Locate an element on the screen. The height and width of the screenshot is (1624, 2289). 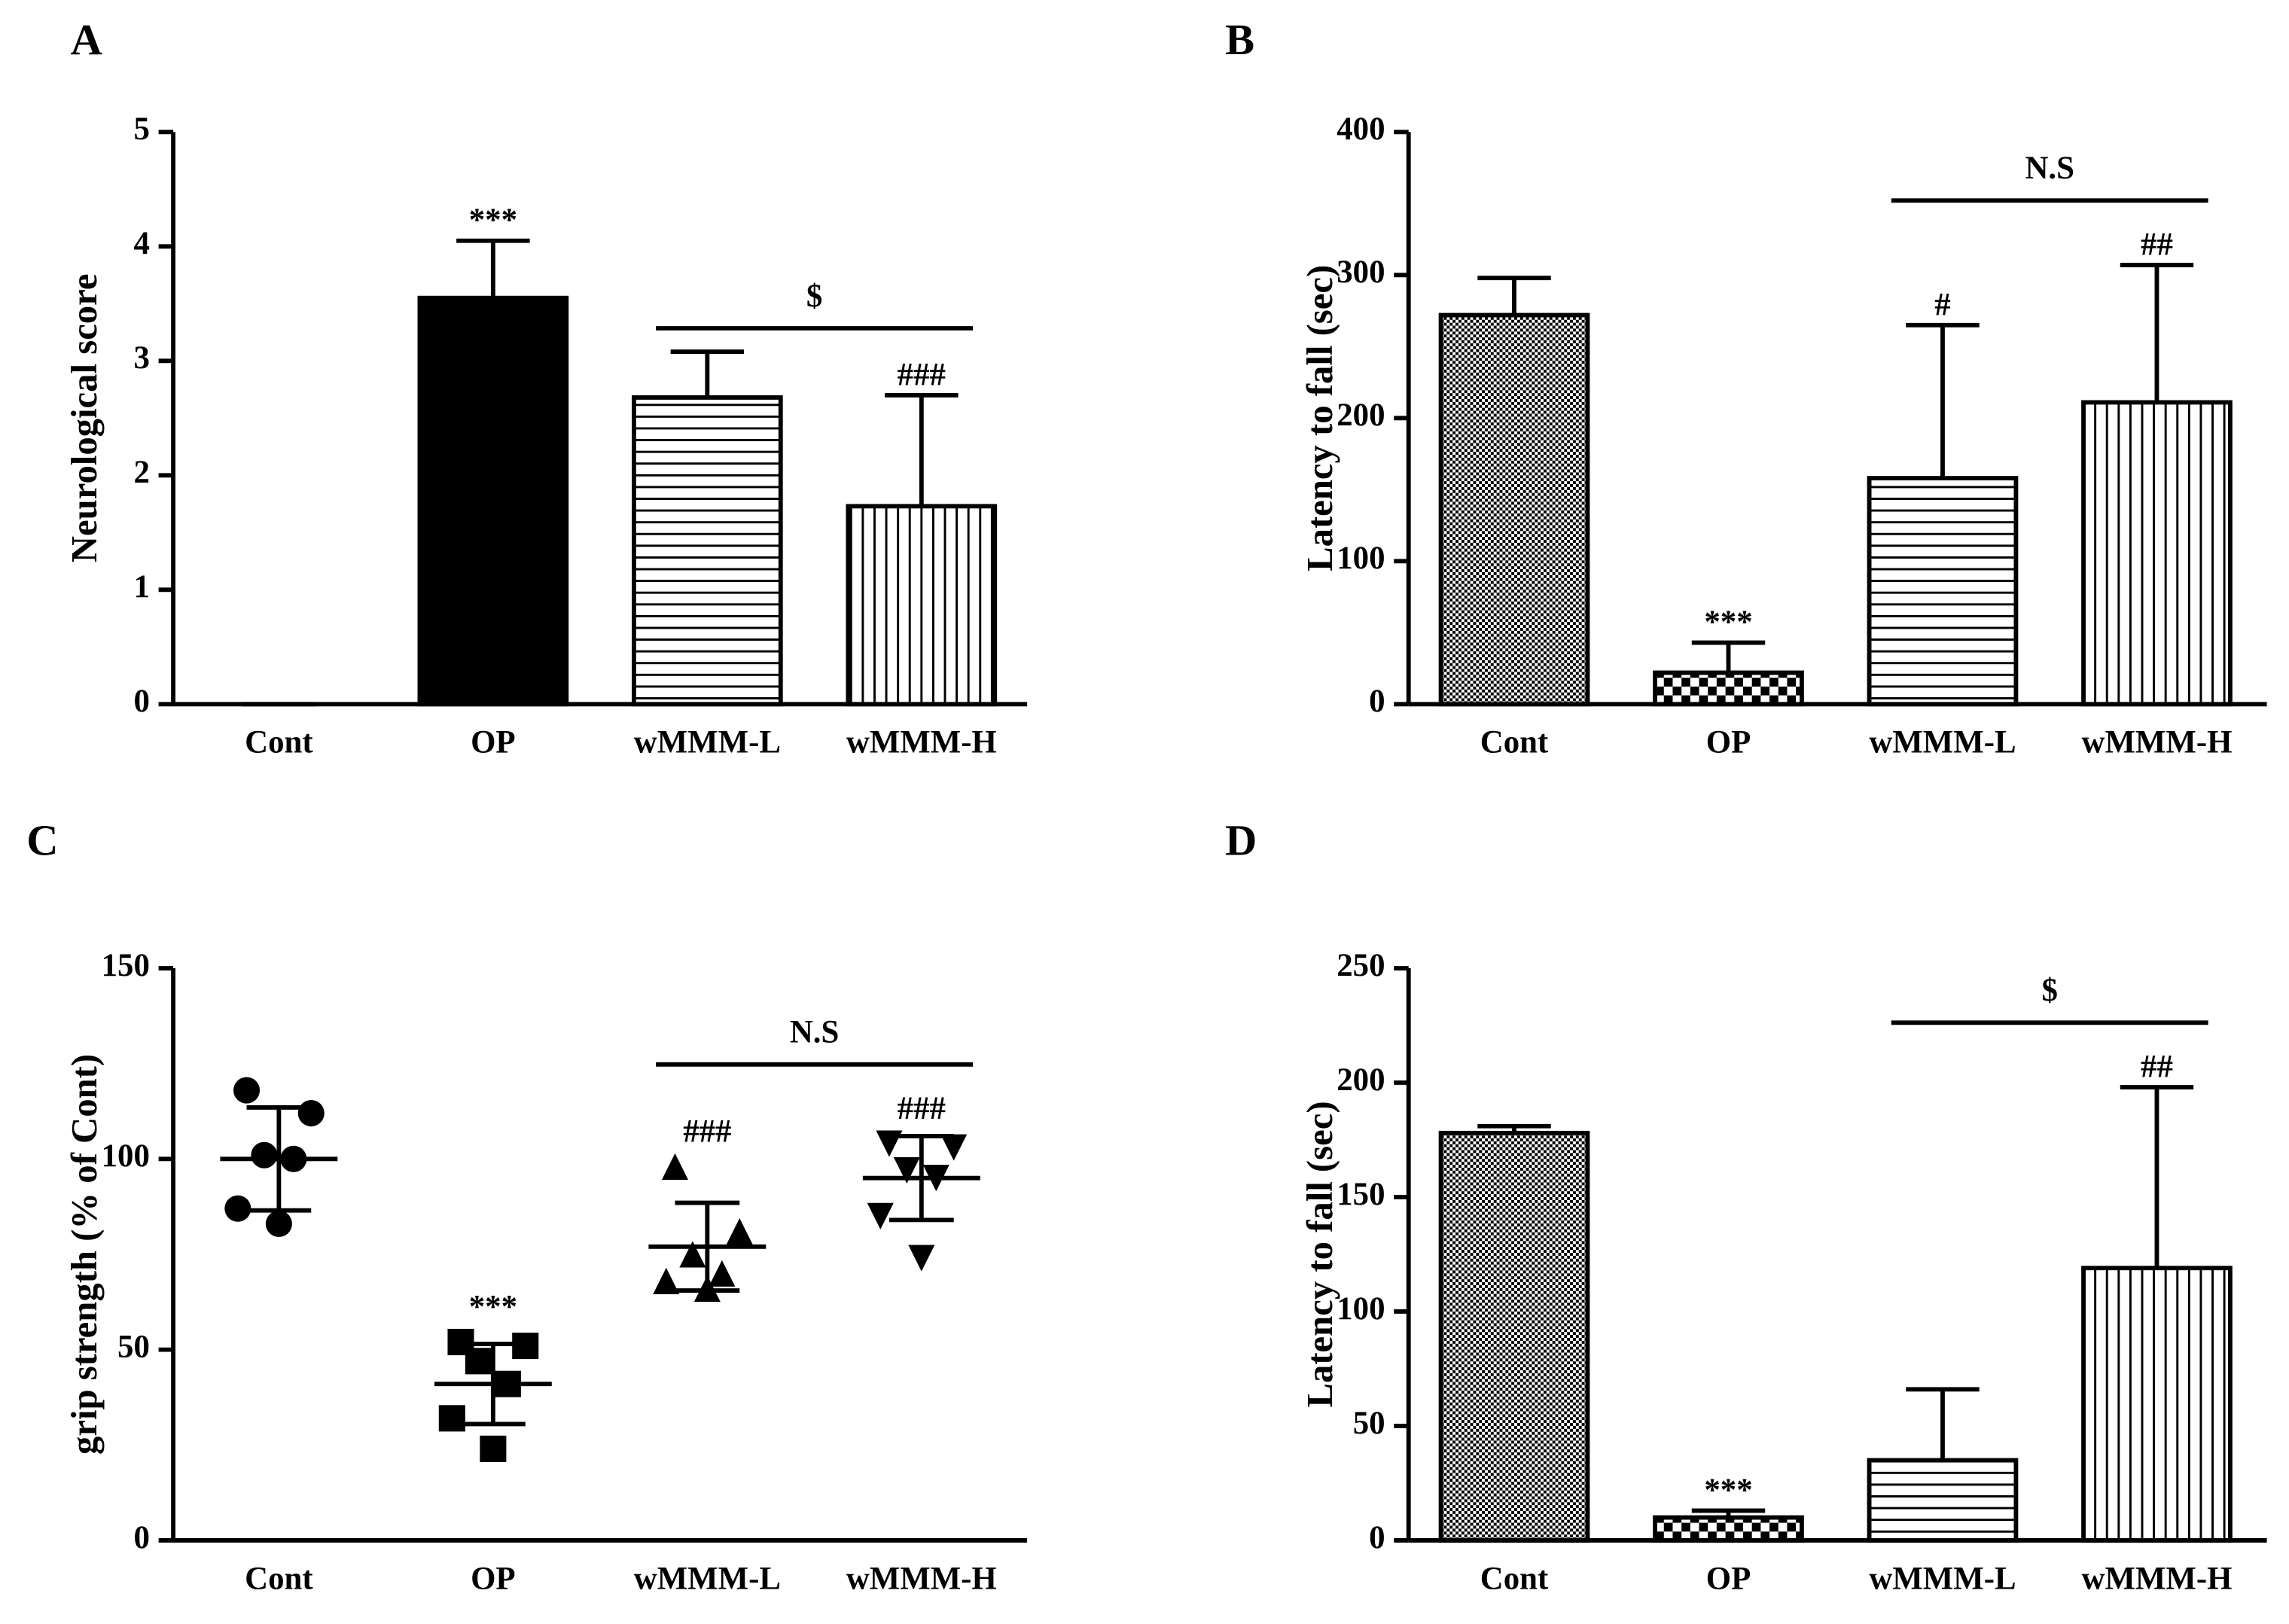
panel-label: A is located at coordinates (86, 39).